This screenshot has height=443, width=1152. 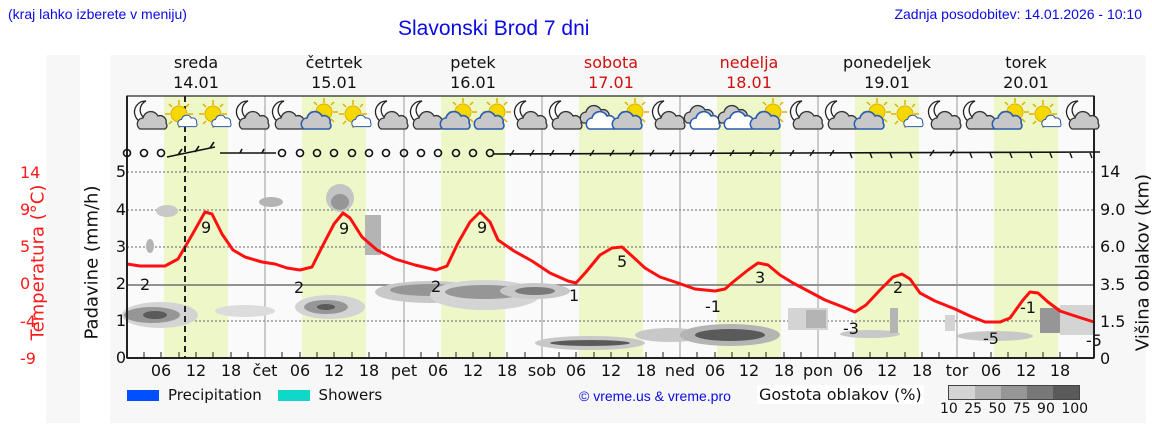 What do you see at coordinates (120, 320) in the screenshot?
I see `precip-tick: 1` at bounding box center [120, 320].